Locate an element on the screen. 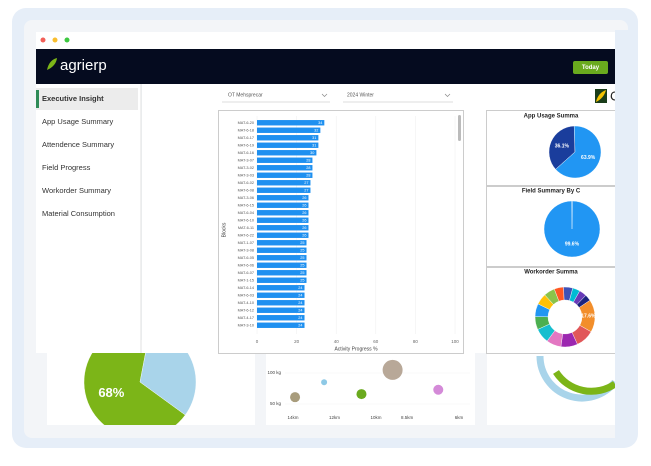 This screenshot has height=466, width=651. y-tick-label: MAT-6-20 is located at coordinates (246, 123).